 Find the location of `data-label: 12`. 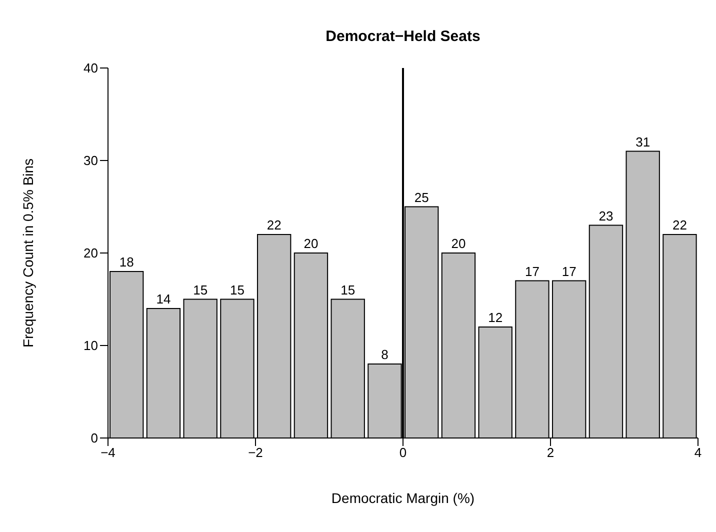

data-label: 12 is located at coordinates (495, 317).